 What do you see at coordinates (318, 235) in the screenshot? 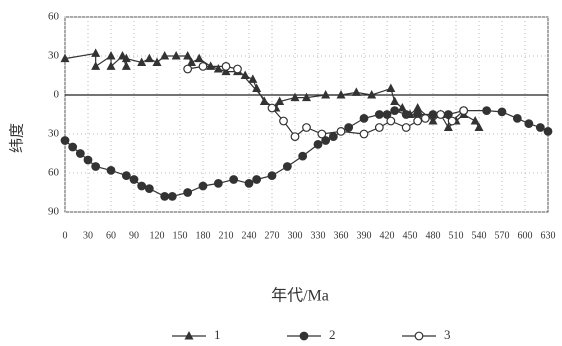
I see `x-tick-label: 330` at bounding box center [318, 235].